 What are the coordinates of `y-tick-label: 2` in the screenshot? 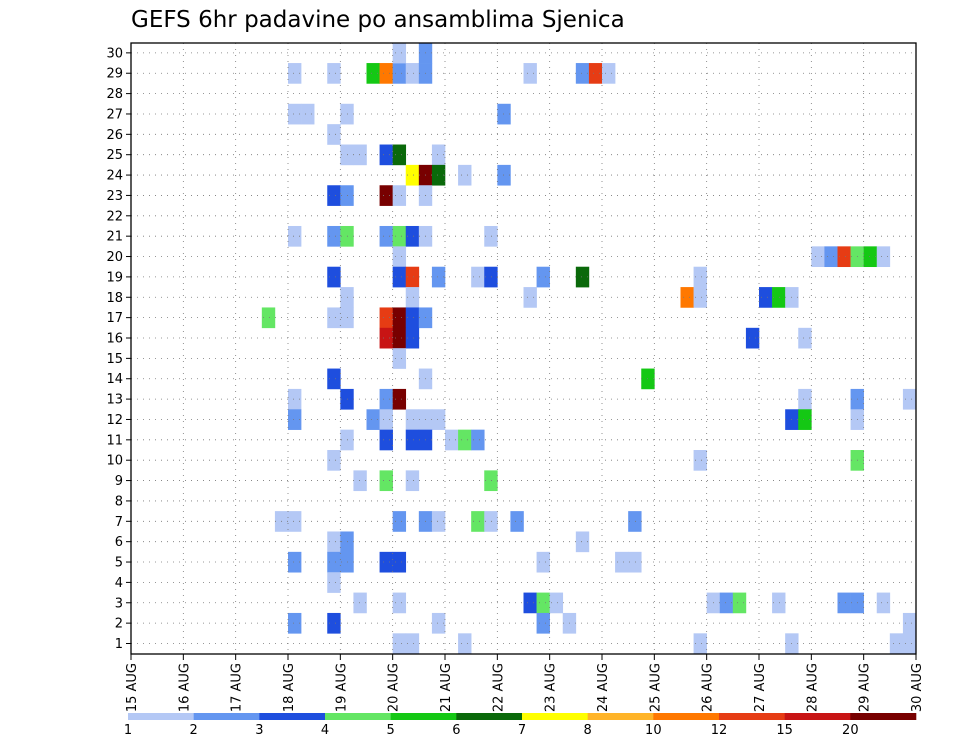 It's located at (119, 624).